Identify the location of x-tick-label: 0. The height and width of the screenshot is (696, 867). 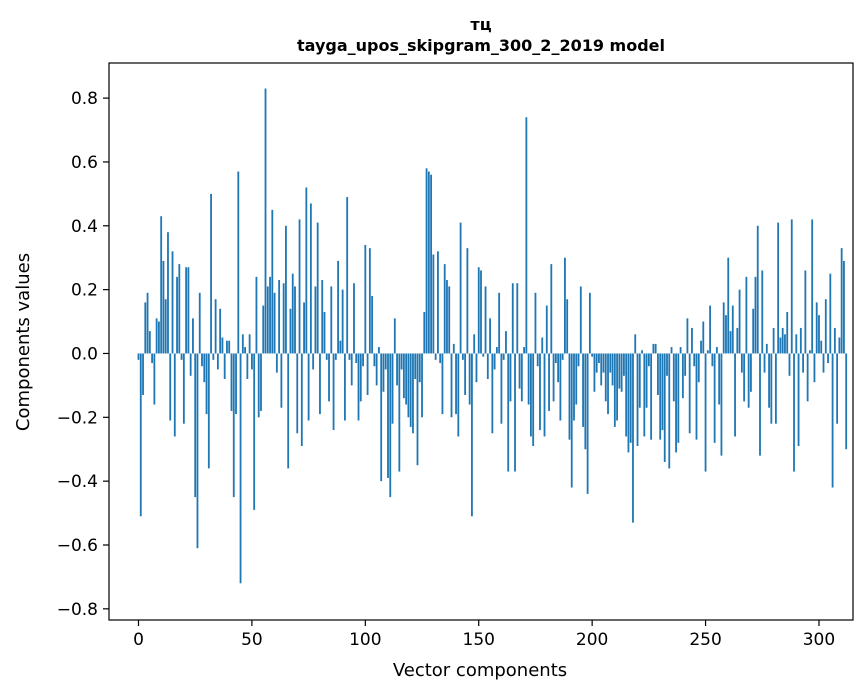
(138, 640).